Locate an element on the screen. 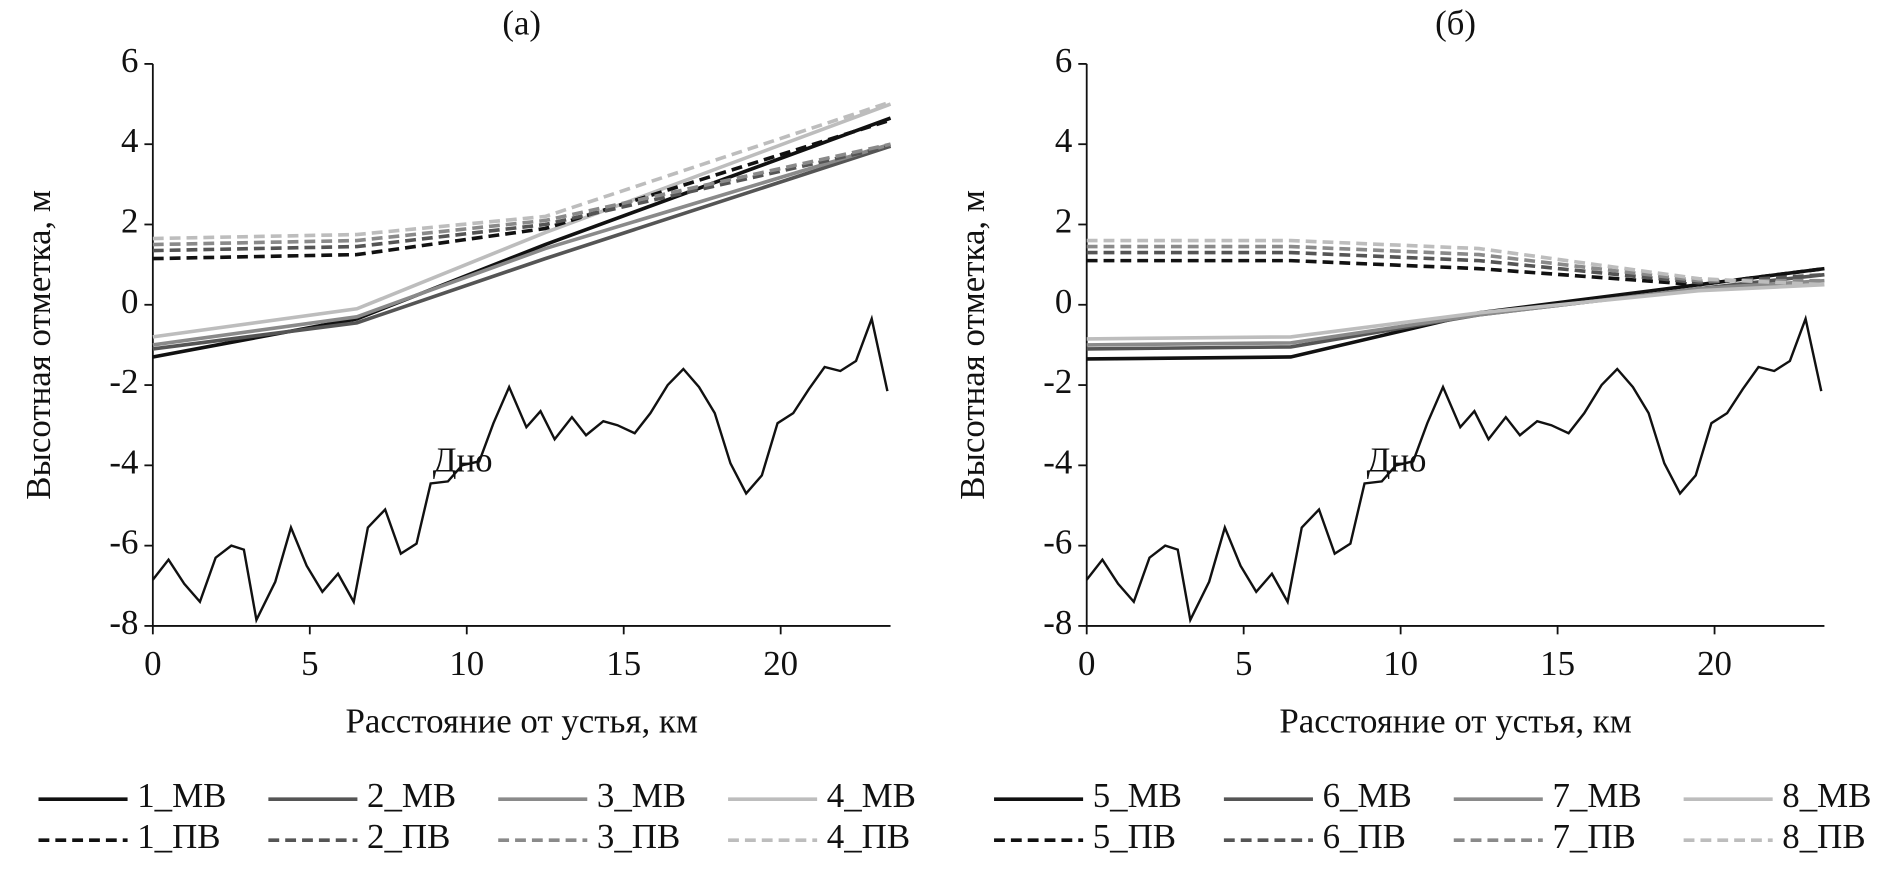  legend-label: 4_ПВ is located at coordinates (868, 836).